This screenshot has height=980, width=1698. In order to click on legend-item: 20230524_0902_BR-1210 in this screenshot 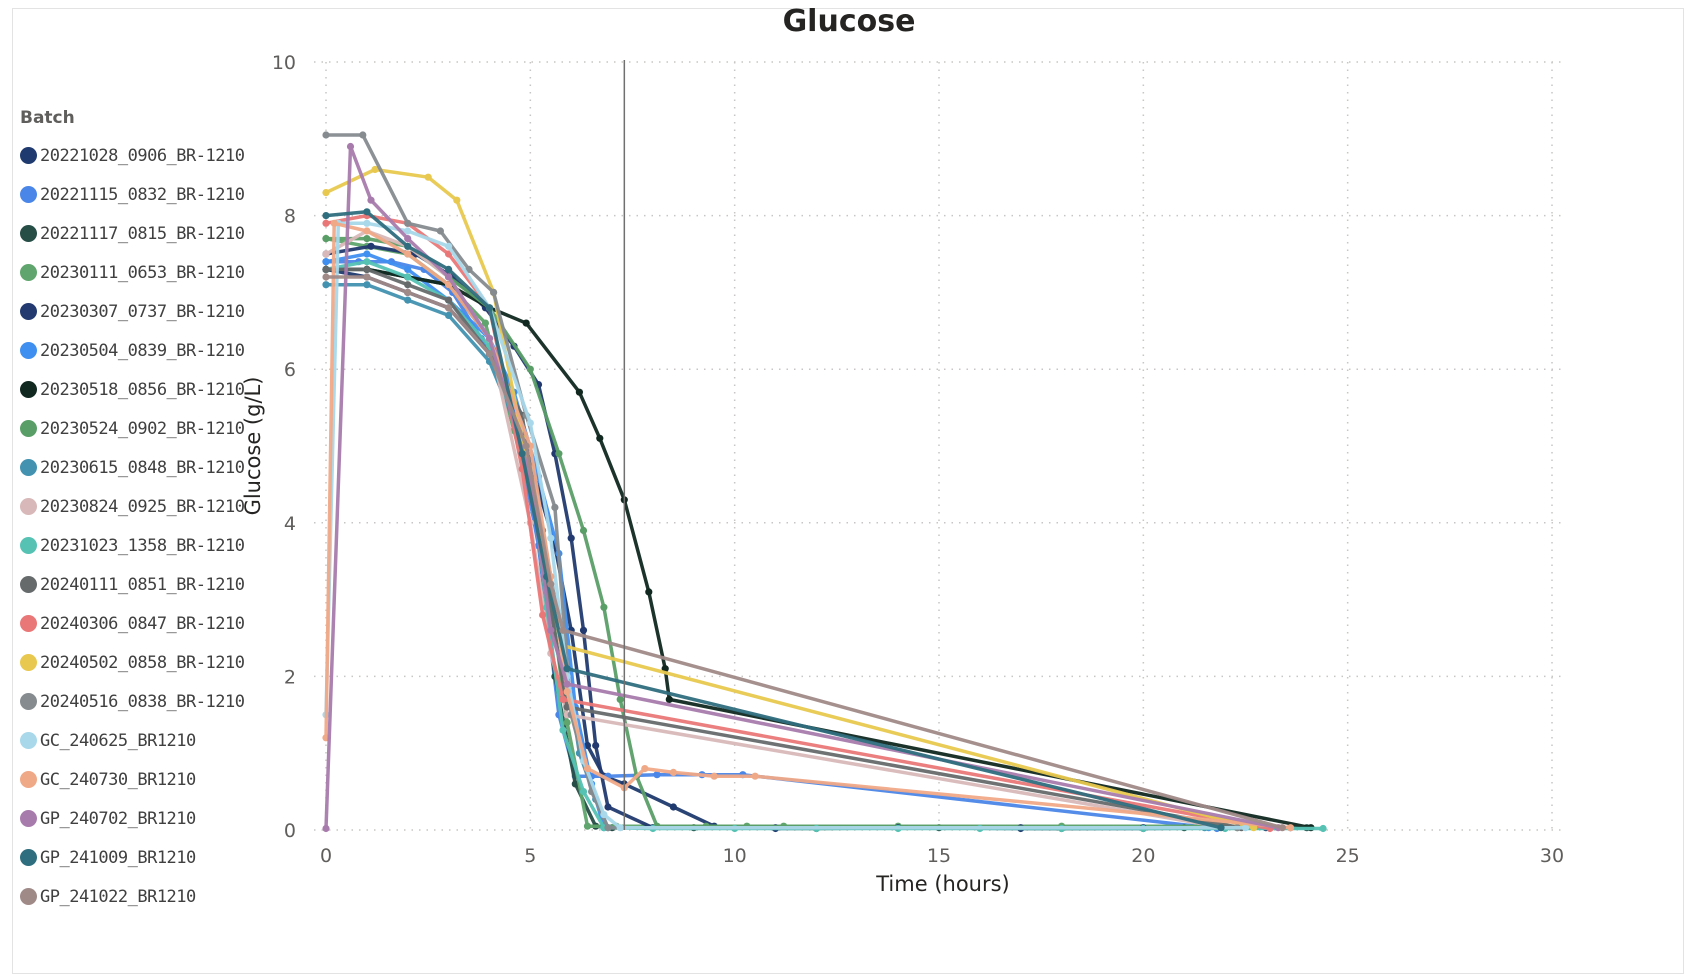, I will do `click(132, 428)`.